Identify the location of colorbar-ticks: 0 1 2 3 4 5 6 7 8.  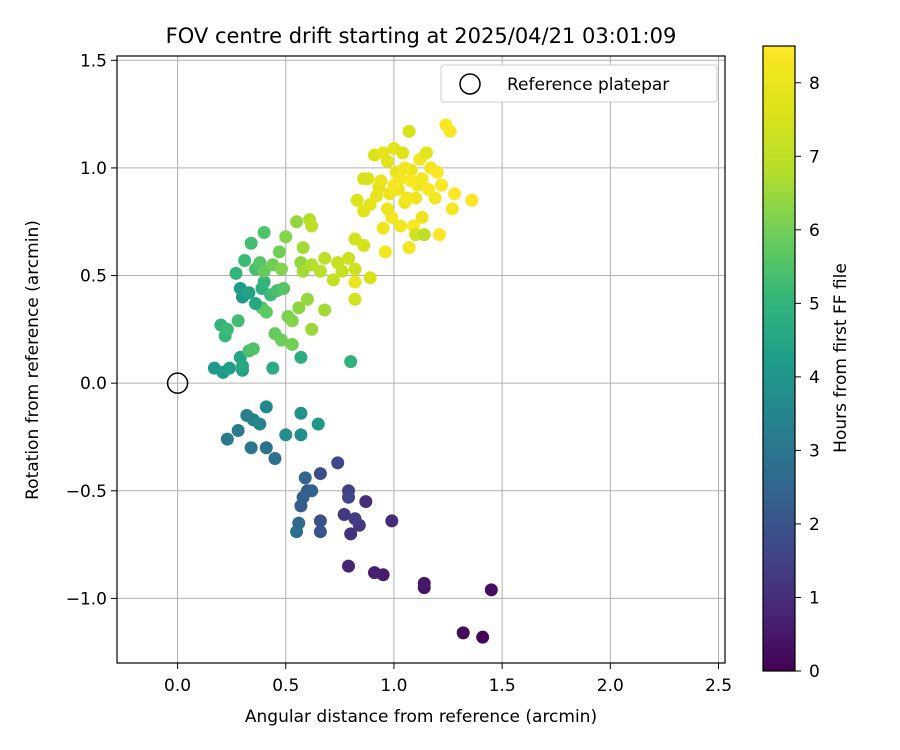
(807, 378).